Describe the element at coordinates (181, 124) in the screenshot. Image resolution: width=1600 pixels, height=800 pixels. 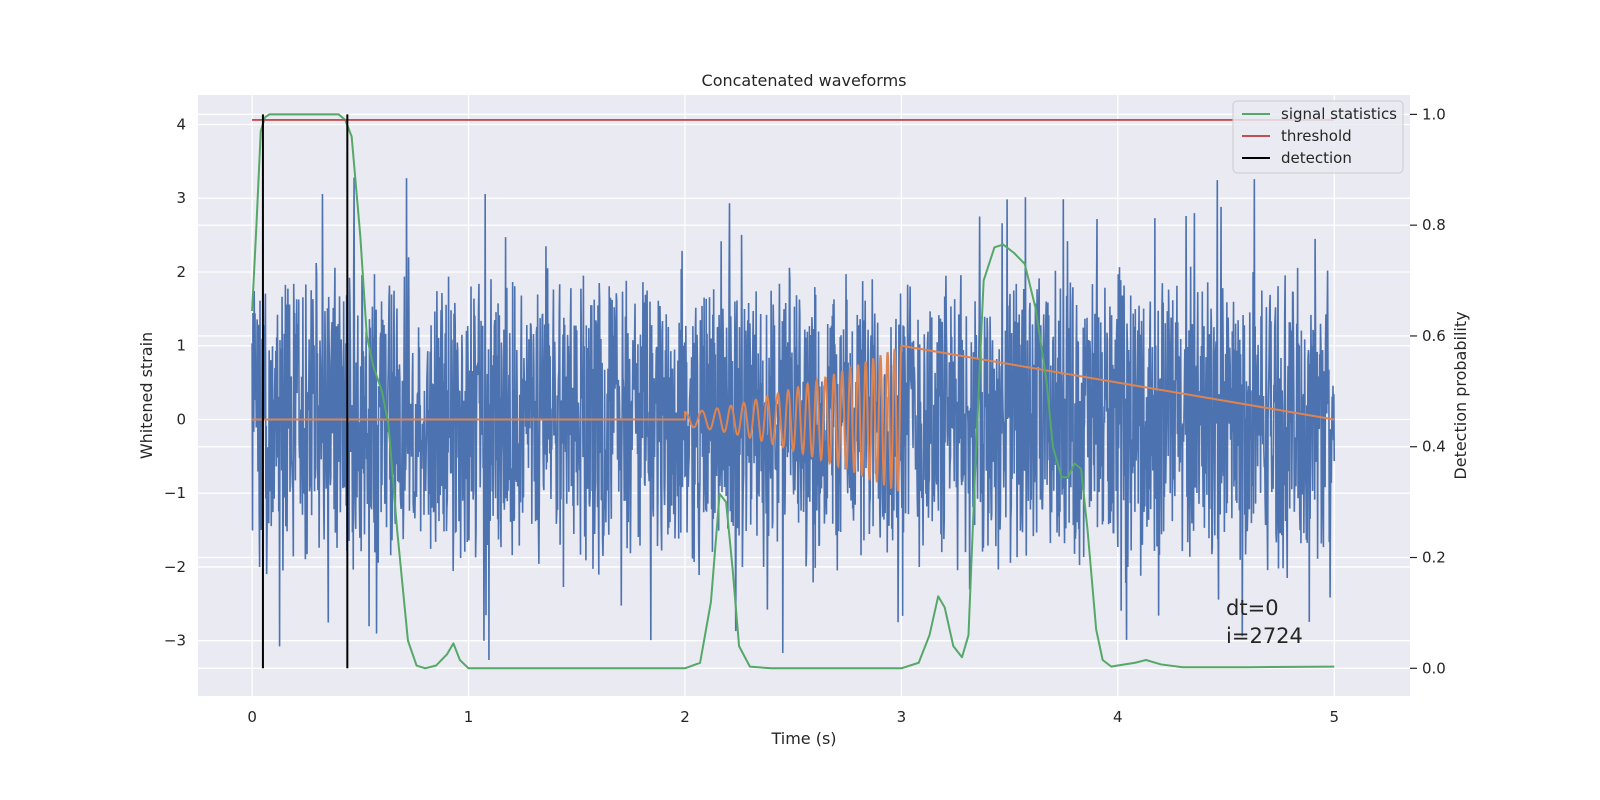
I see `y-tick-label-left: 4` at that location.